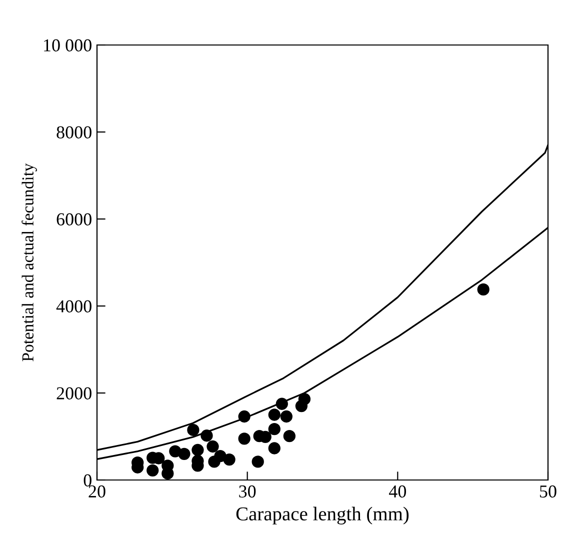 The image size is (563, 539). Describe the element at coordinates (74, 219) in the screenshot. I see `y-tick-label: 6000` at that location.